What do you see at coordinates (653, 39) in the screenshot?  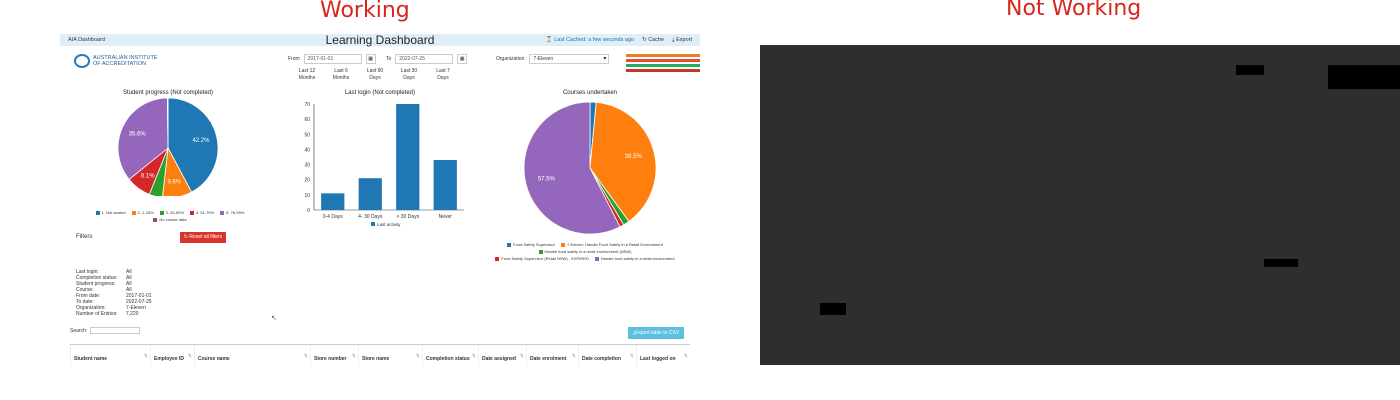 I see `cache-button: ↻ Cache` at bounding box center [653, 39].